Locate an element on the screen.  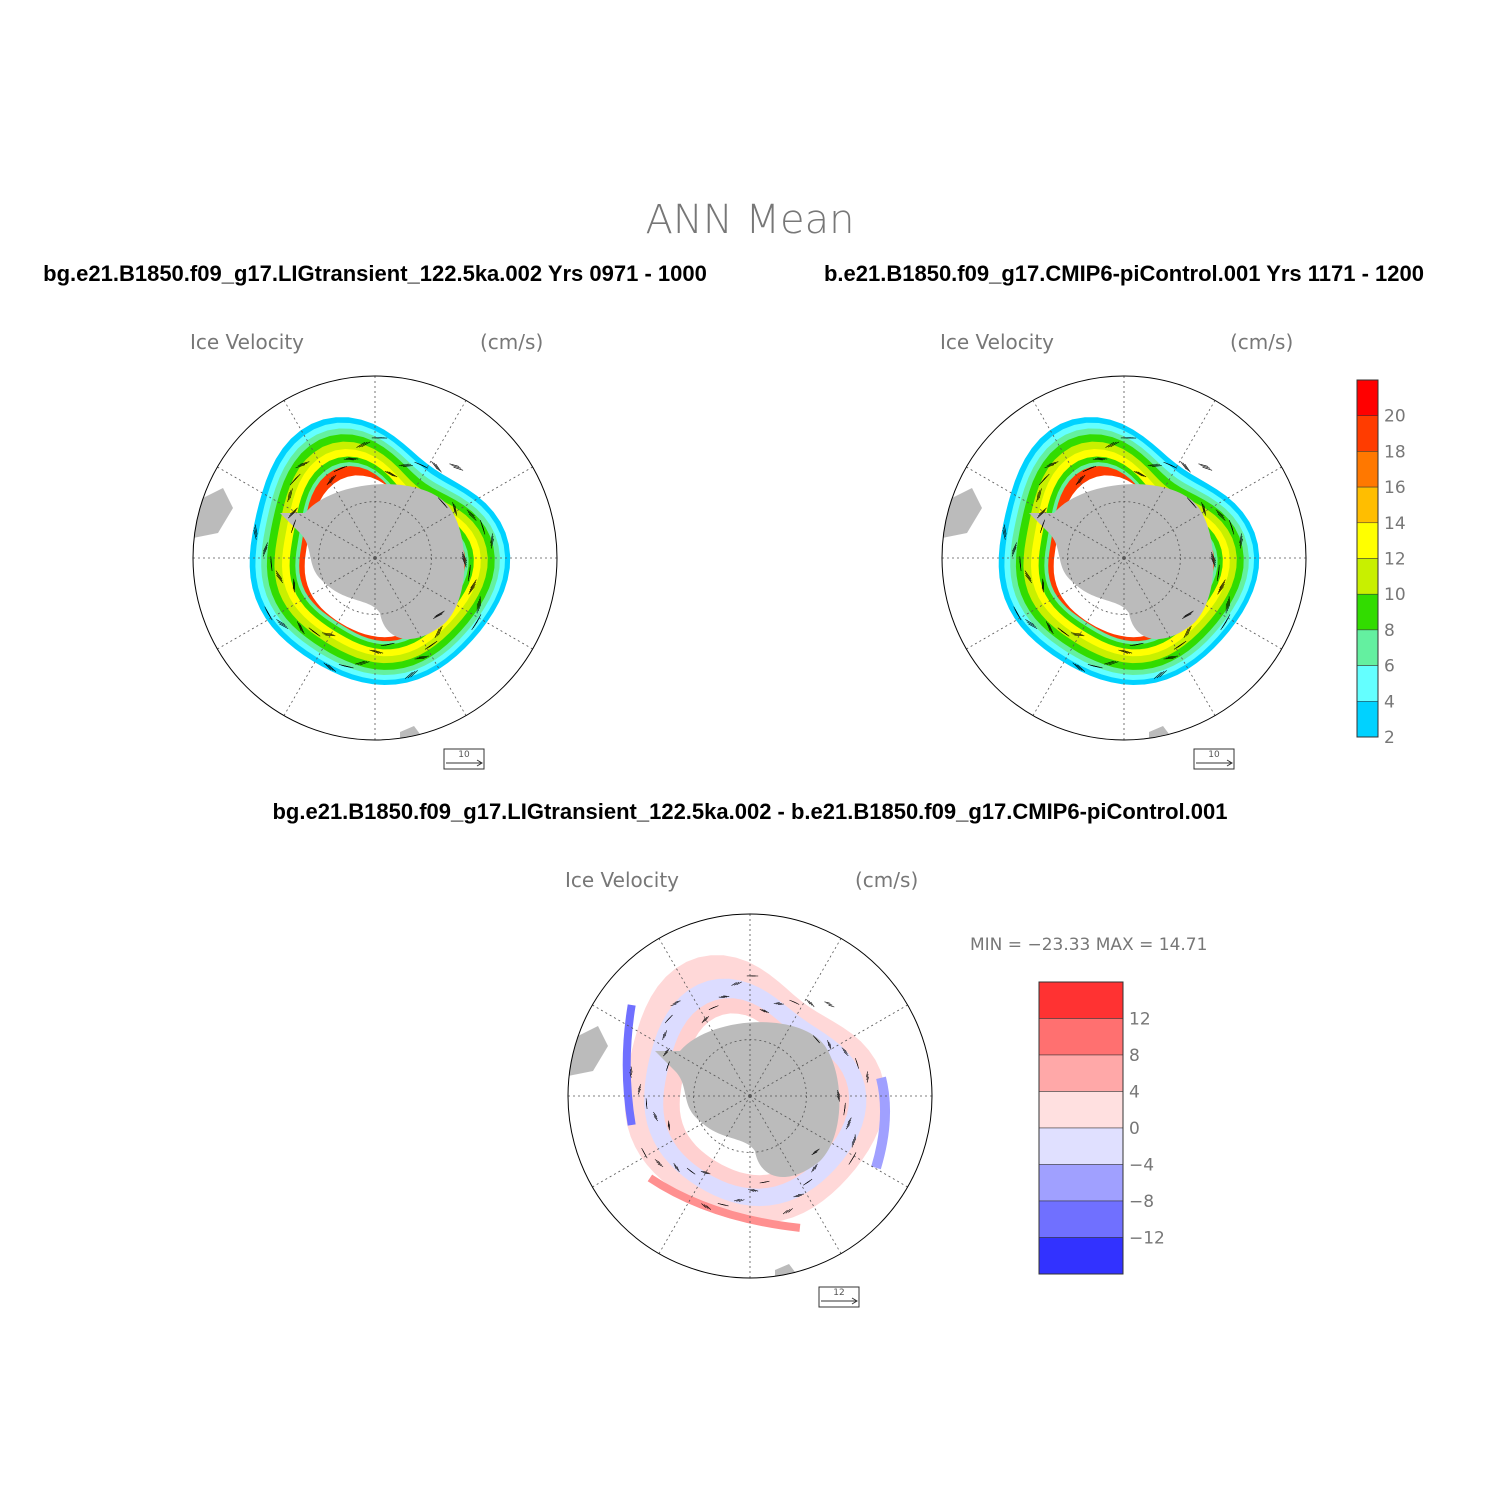
panel-right-units: (cm/s) is located at coordinates (1261, 342).